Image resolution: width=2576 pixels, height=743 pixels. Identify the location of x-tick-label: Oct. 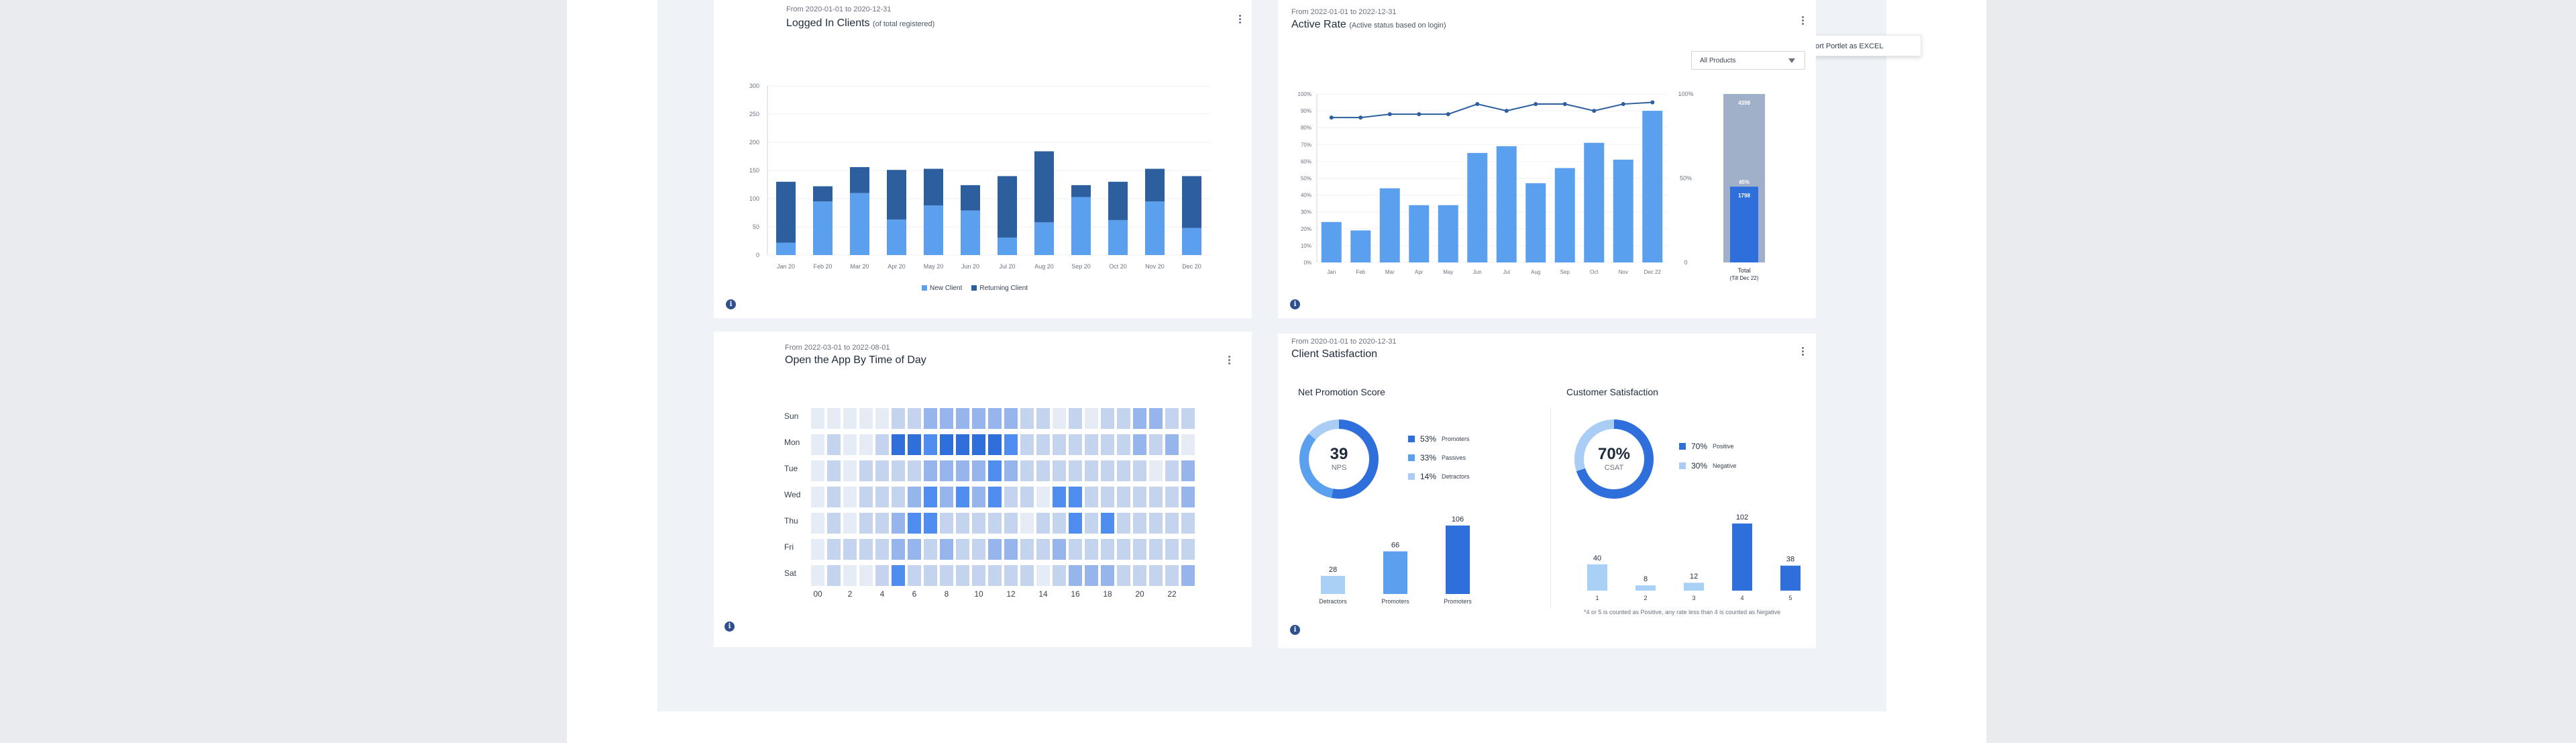
(1594, 272).